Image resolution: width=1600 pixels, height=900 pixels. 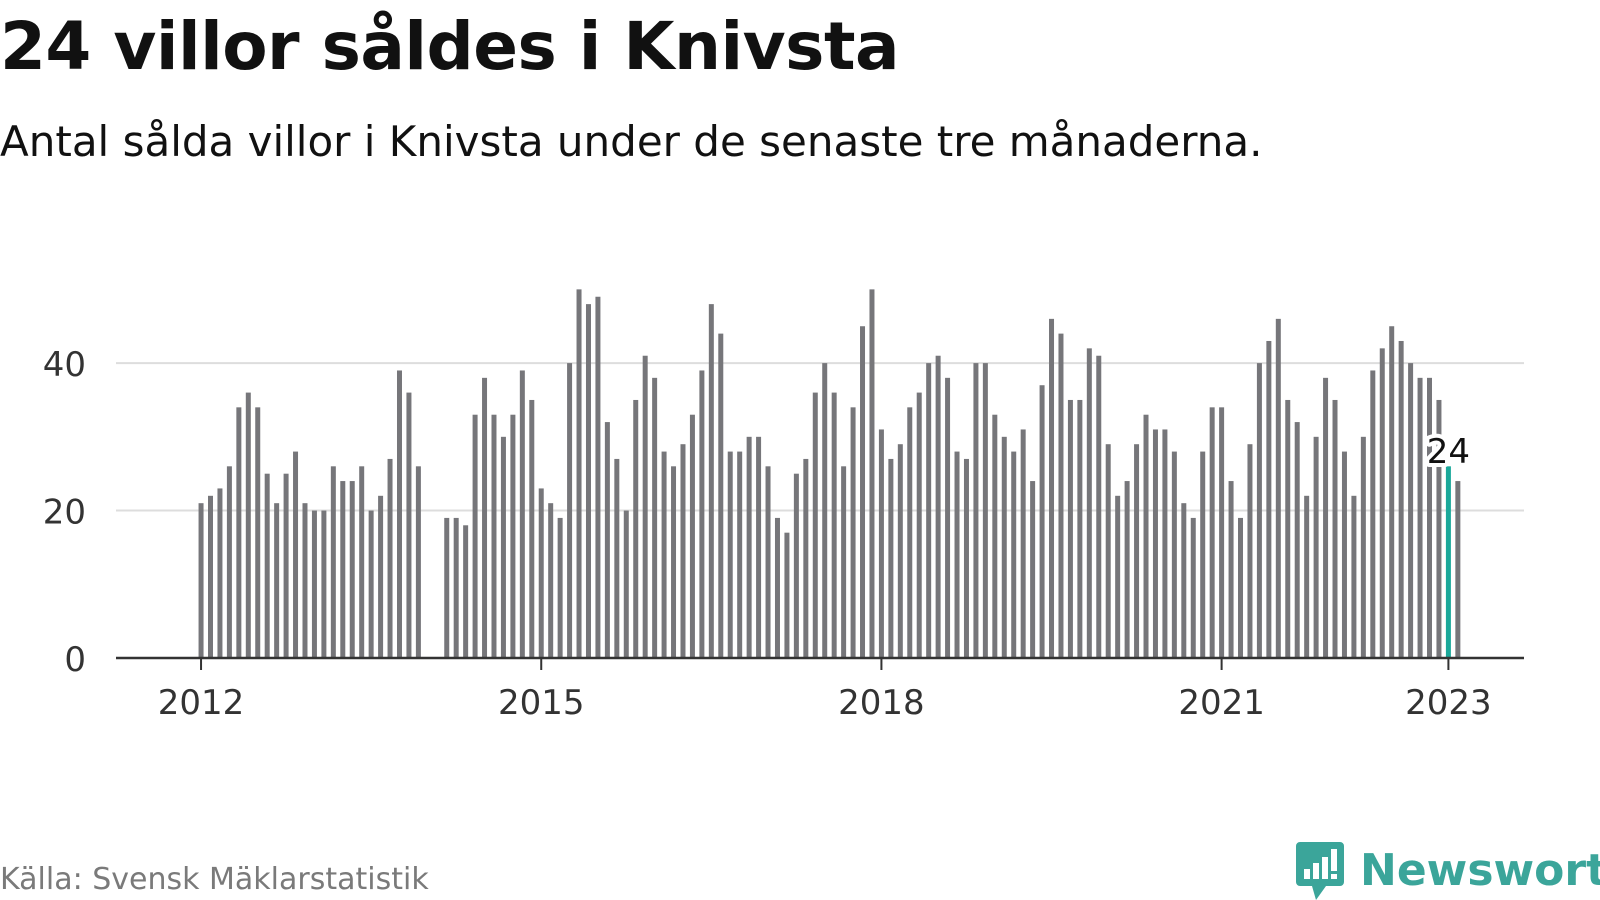 What do you see at coordinates (1448, 452) in the screenshot?
I see `data-label: 24` at bounding box center [1448, 452].